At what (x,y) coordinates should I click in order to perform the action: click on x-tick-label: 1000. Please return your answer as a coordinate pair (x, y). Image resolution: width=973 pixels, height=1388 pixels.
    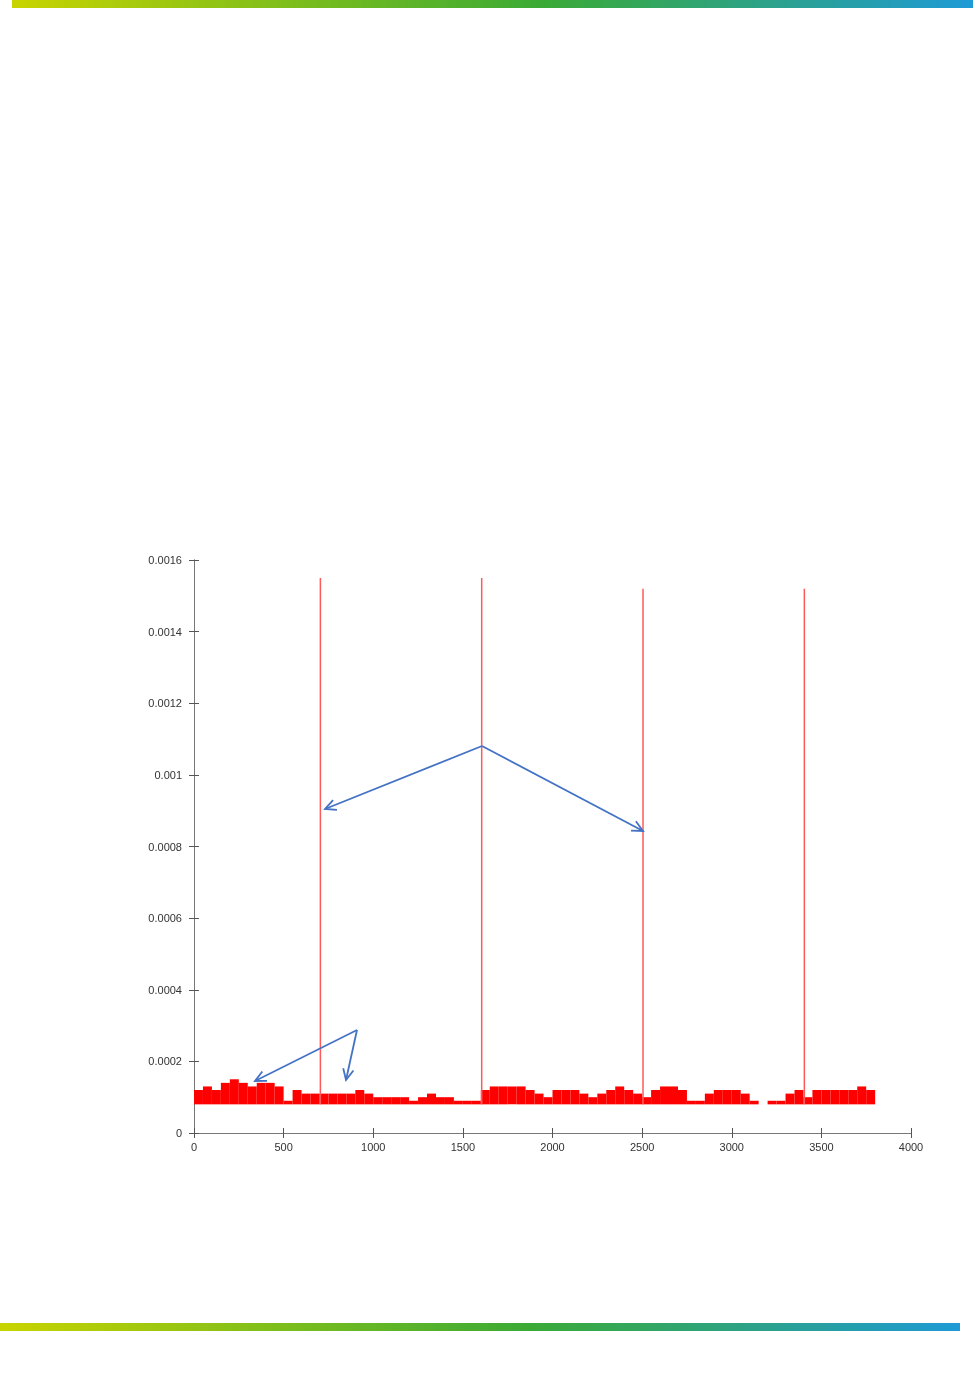
    Looking at the image, I should click on (373, 1146).